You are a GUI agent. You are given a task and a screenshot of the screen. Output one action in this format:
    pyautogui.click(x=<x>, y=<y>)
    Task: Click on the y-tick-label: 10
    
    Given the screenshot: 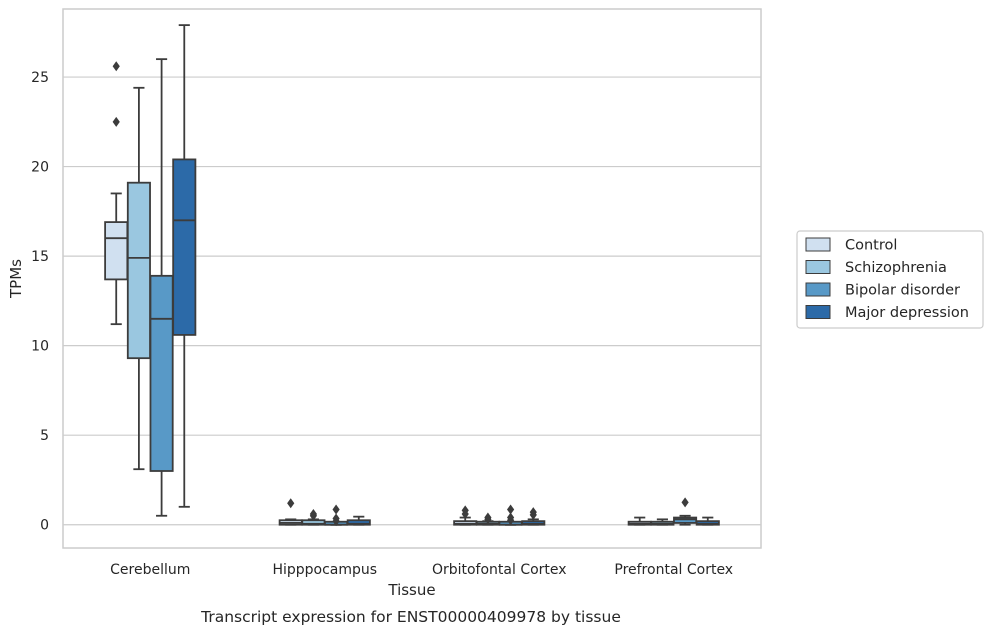 What is the action you would take?
    pyautogui.click(x=40, y=347)
    